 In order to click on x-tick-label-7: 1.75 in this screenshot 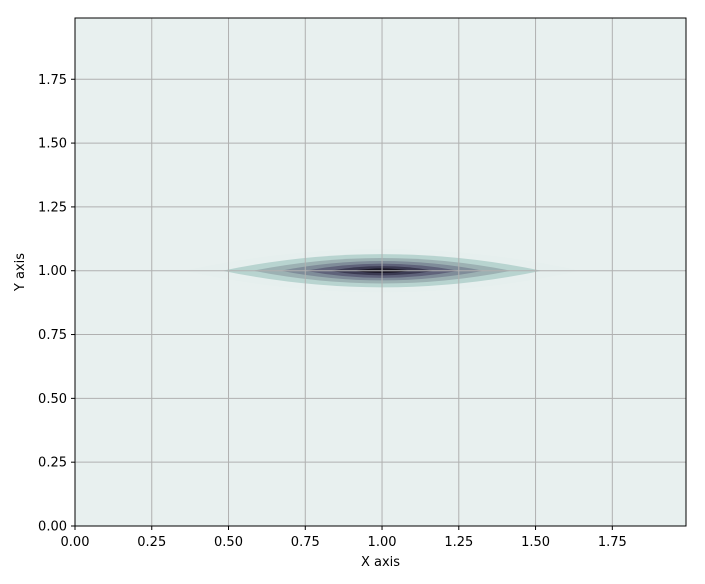, I will do `click(612, 542)`.